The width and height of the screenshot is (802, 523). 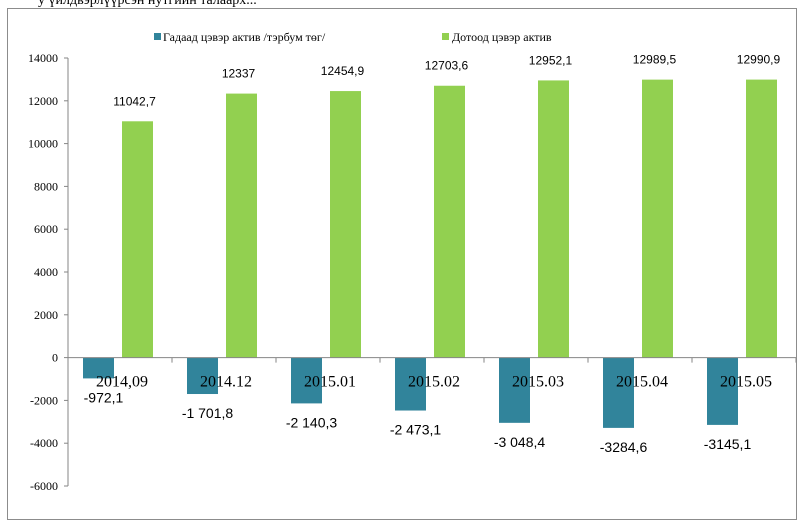 What do you see at coordinates (538, 382) in the screenshot?
I see `x-tick-label: 2015.03` at bounding box center [538, 382].